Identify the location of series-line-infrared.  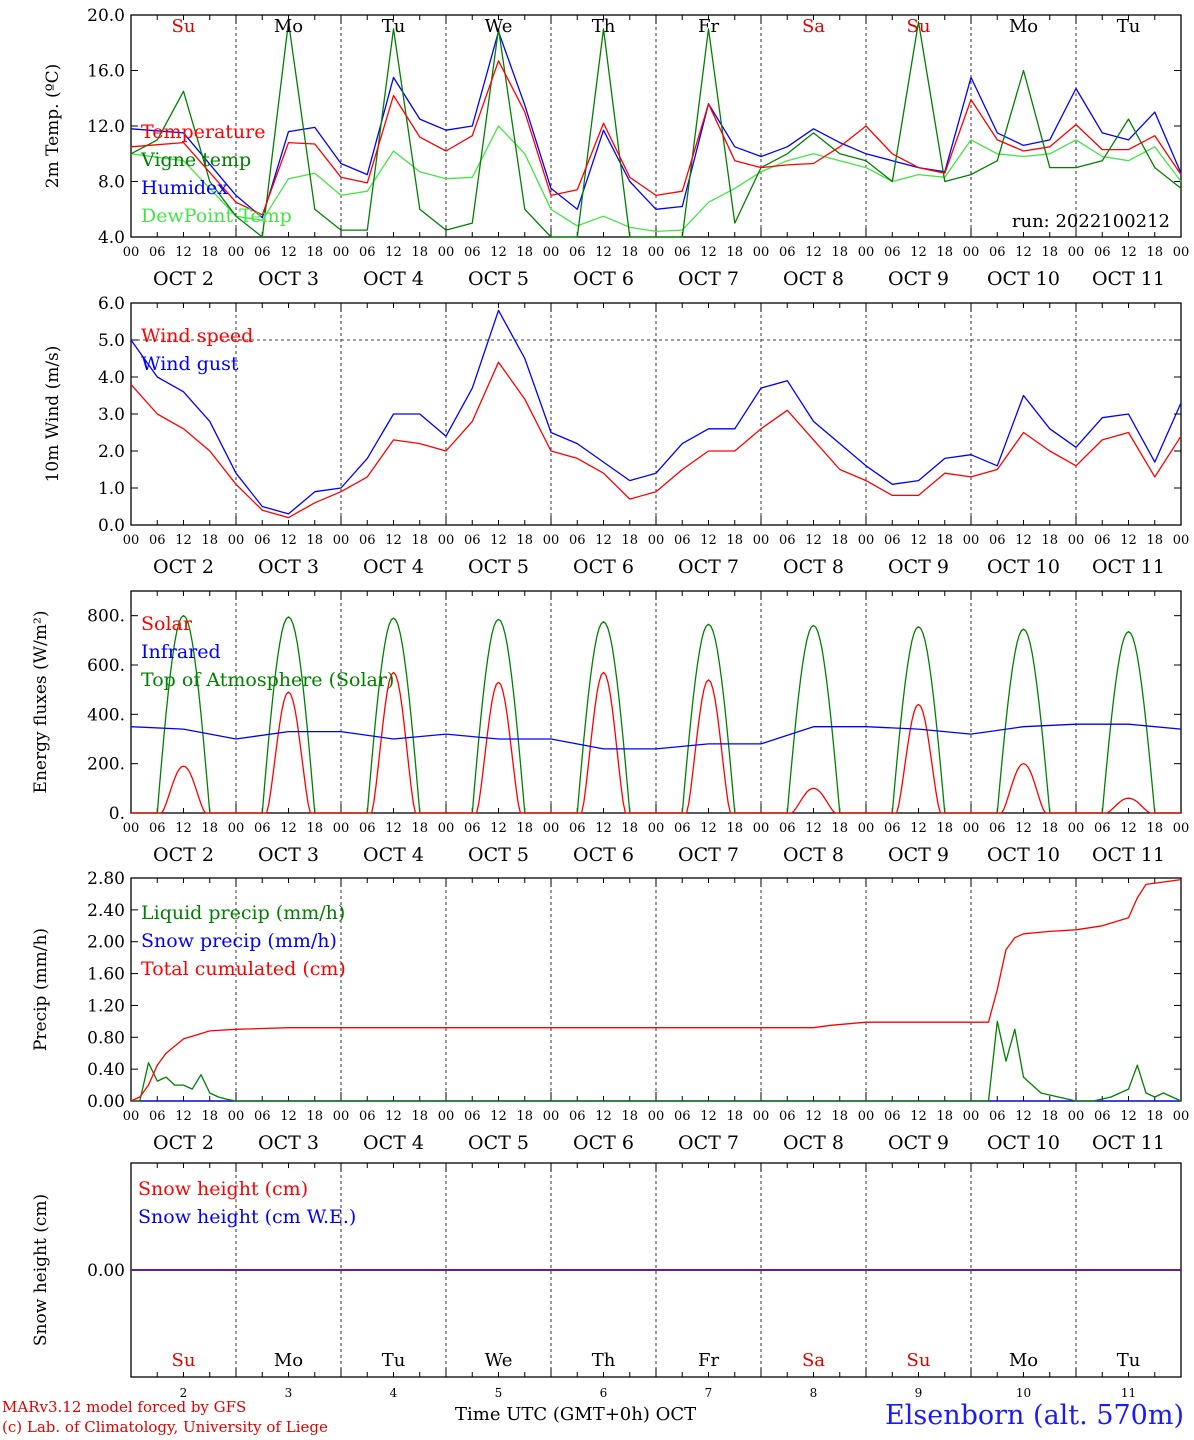
(656, 736).